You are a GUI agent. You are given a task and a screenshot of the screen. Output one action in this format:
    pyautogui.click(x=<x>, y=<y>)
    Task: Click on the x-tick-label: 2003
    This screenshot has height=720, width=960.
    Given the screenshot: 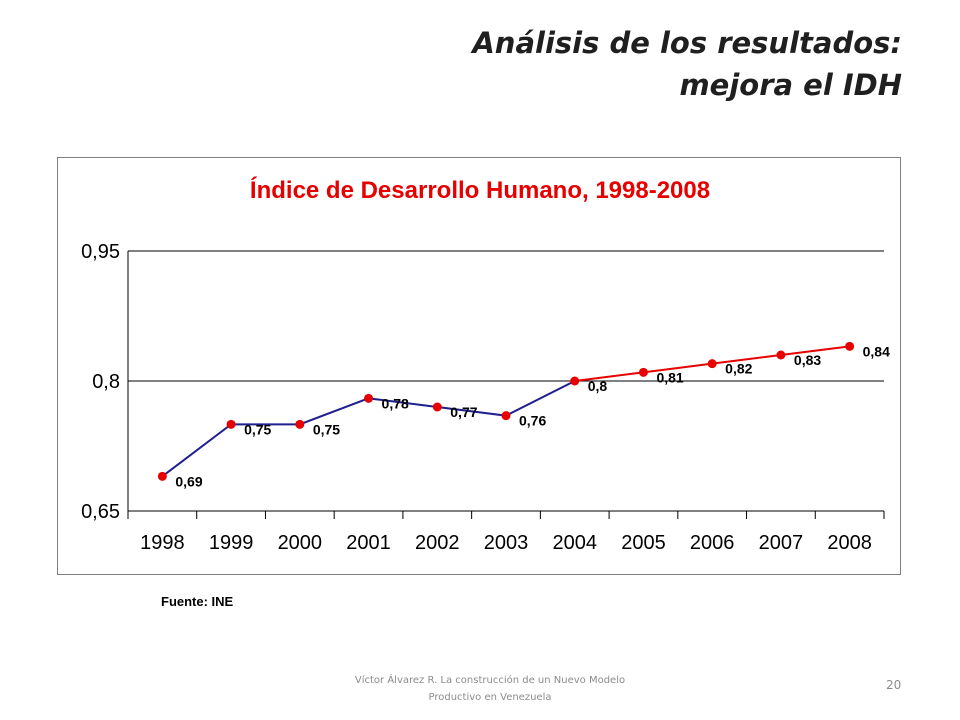 What is the action you would take?
    pyautogui.click(x=506, y=543)
    